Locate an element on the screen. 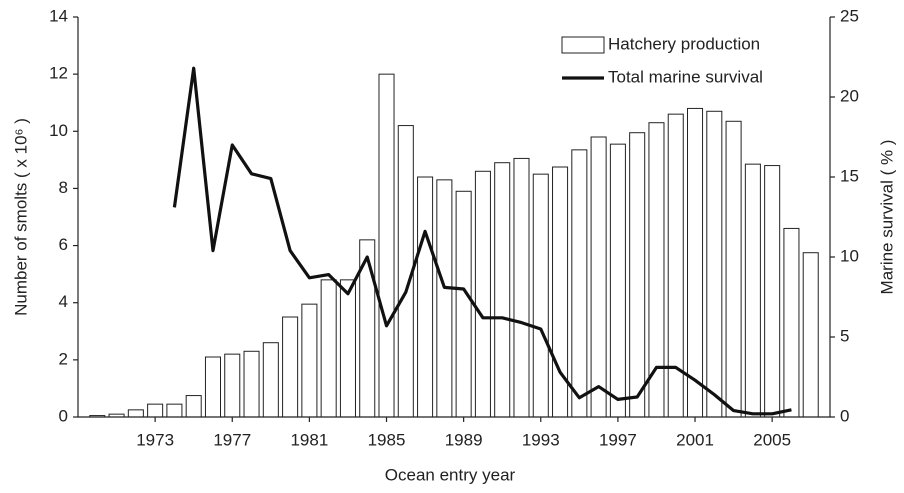 The width and height of the screenshot is (904, 493). y2-tick-label: 0 is located at coordinates (844, 415).